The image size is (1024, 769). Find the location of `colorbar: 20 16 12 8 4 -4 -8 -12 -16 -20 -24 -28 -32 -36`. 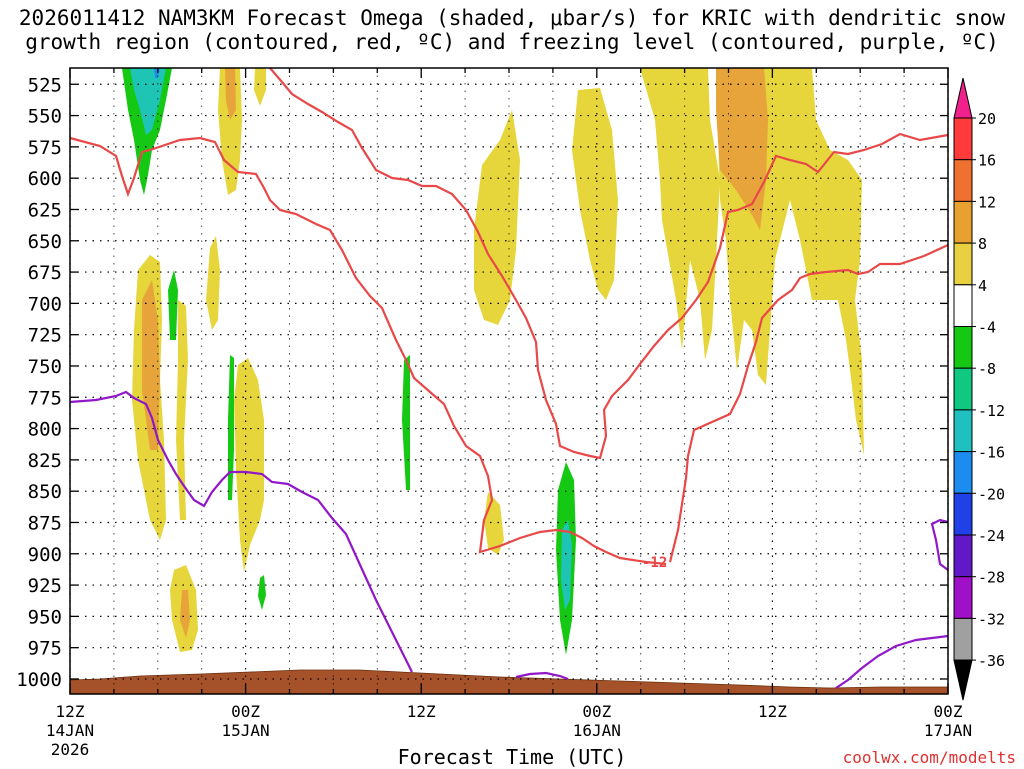

colorbar: 20 16 12 8 4 -4 -8 -12 -16 -20 -24 -28 -32 -36 is located at coordinates (979, 389).